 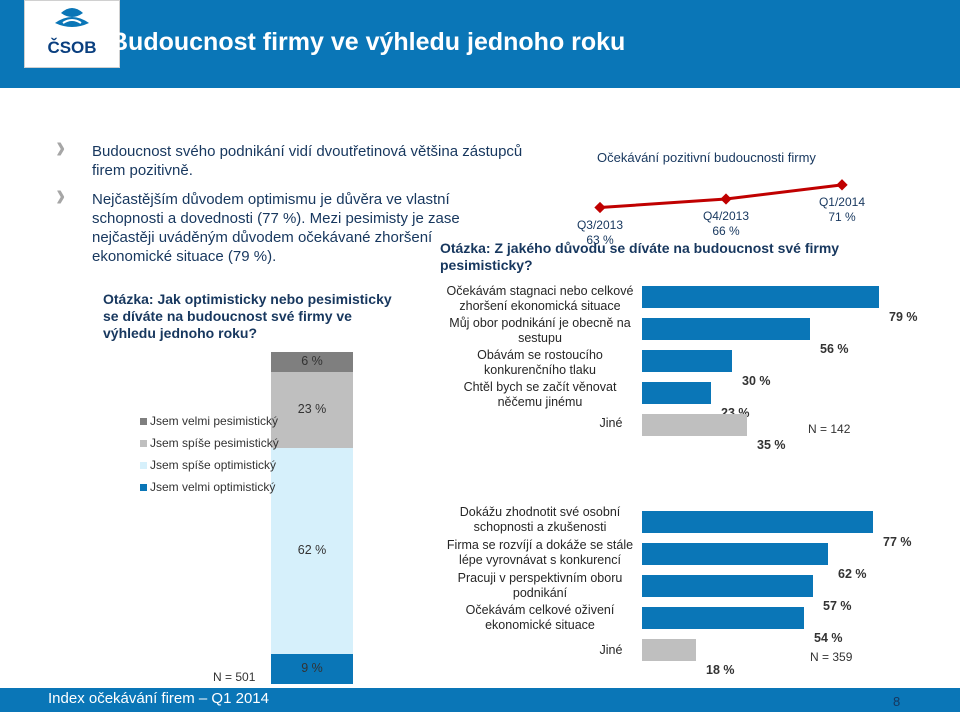 I want to click on bar-value-label: 56 %, so click(x=834, y=349).